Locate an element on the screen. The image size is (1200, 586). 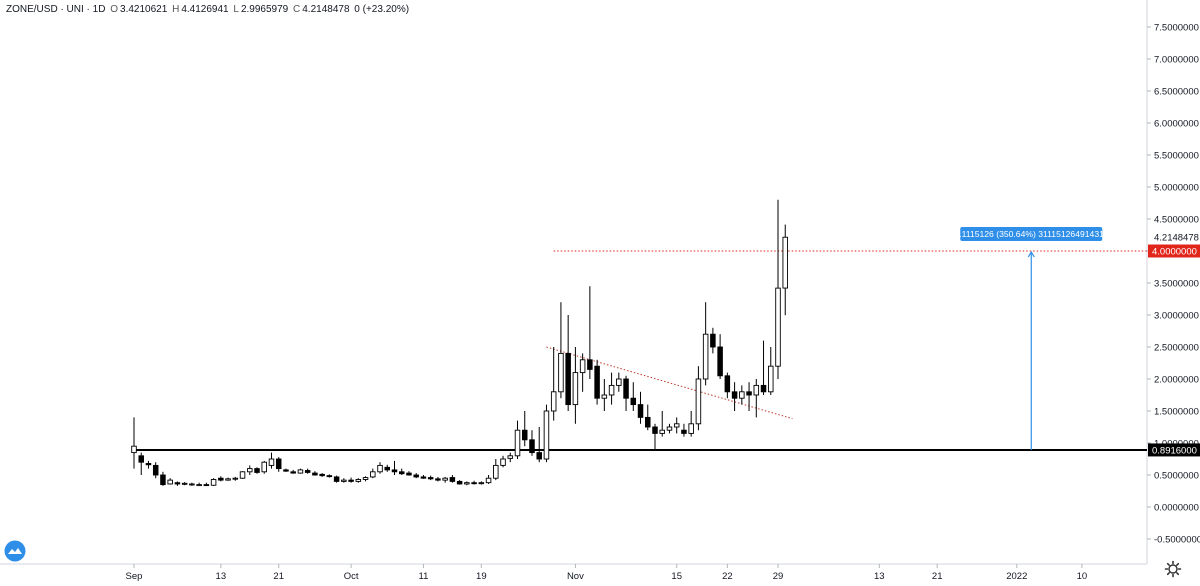
support-price-box is located at coordinates (1174, 450).